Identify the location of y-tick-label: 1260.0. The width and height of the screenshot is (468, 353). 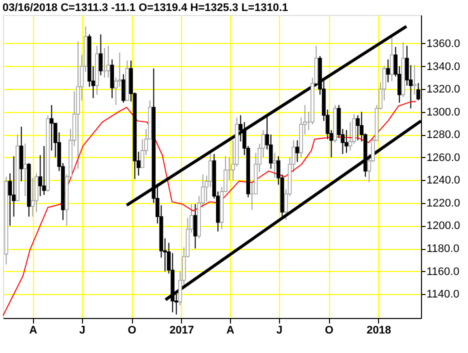
(443, 158).